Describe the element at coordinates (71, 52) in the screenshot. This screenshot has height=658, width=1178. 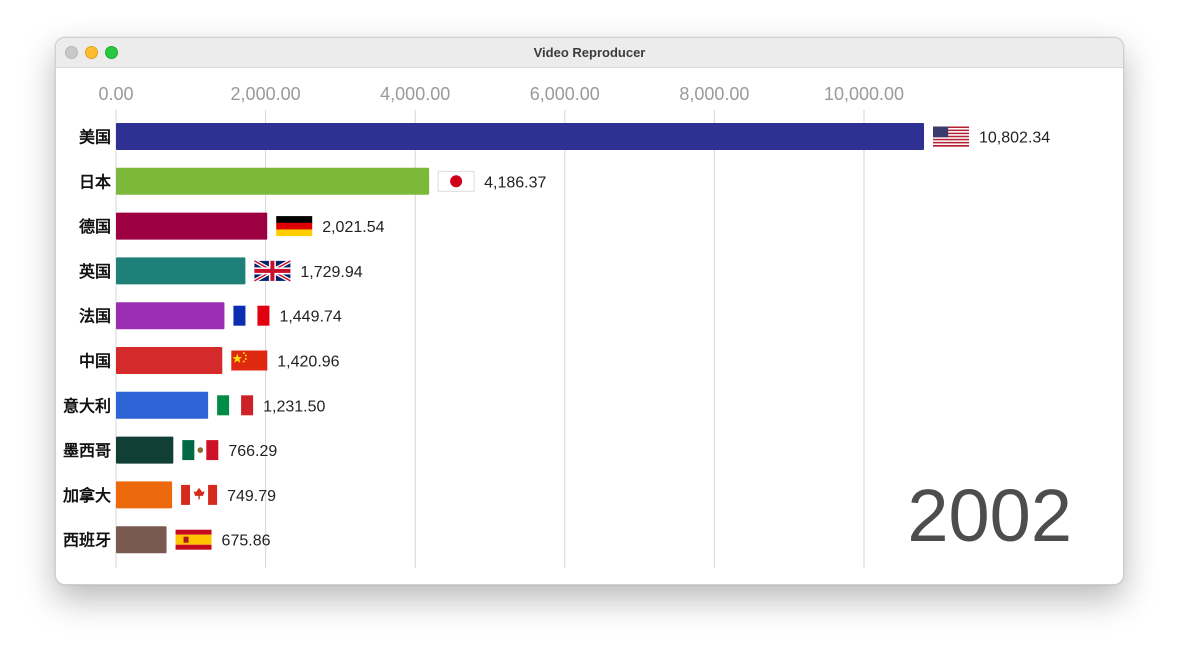
I see `close-window-button` at that location.